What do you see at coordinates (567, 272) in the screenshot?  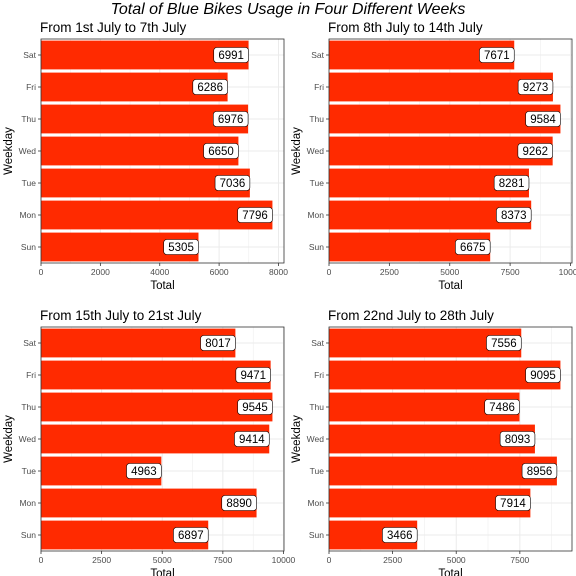 I see `x-tick-label: 10000` at bounding box center [567, 272].